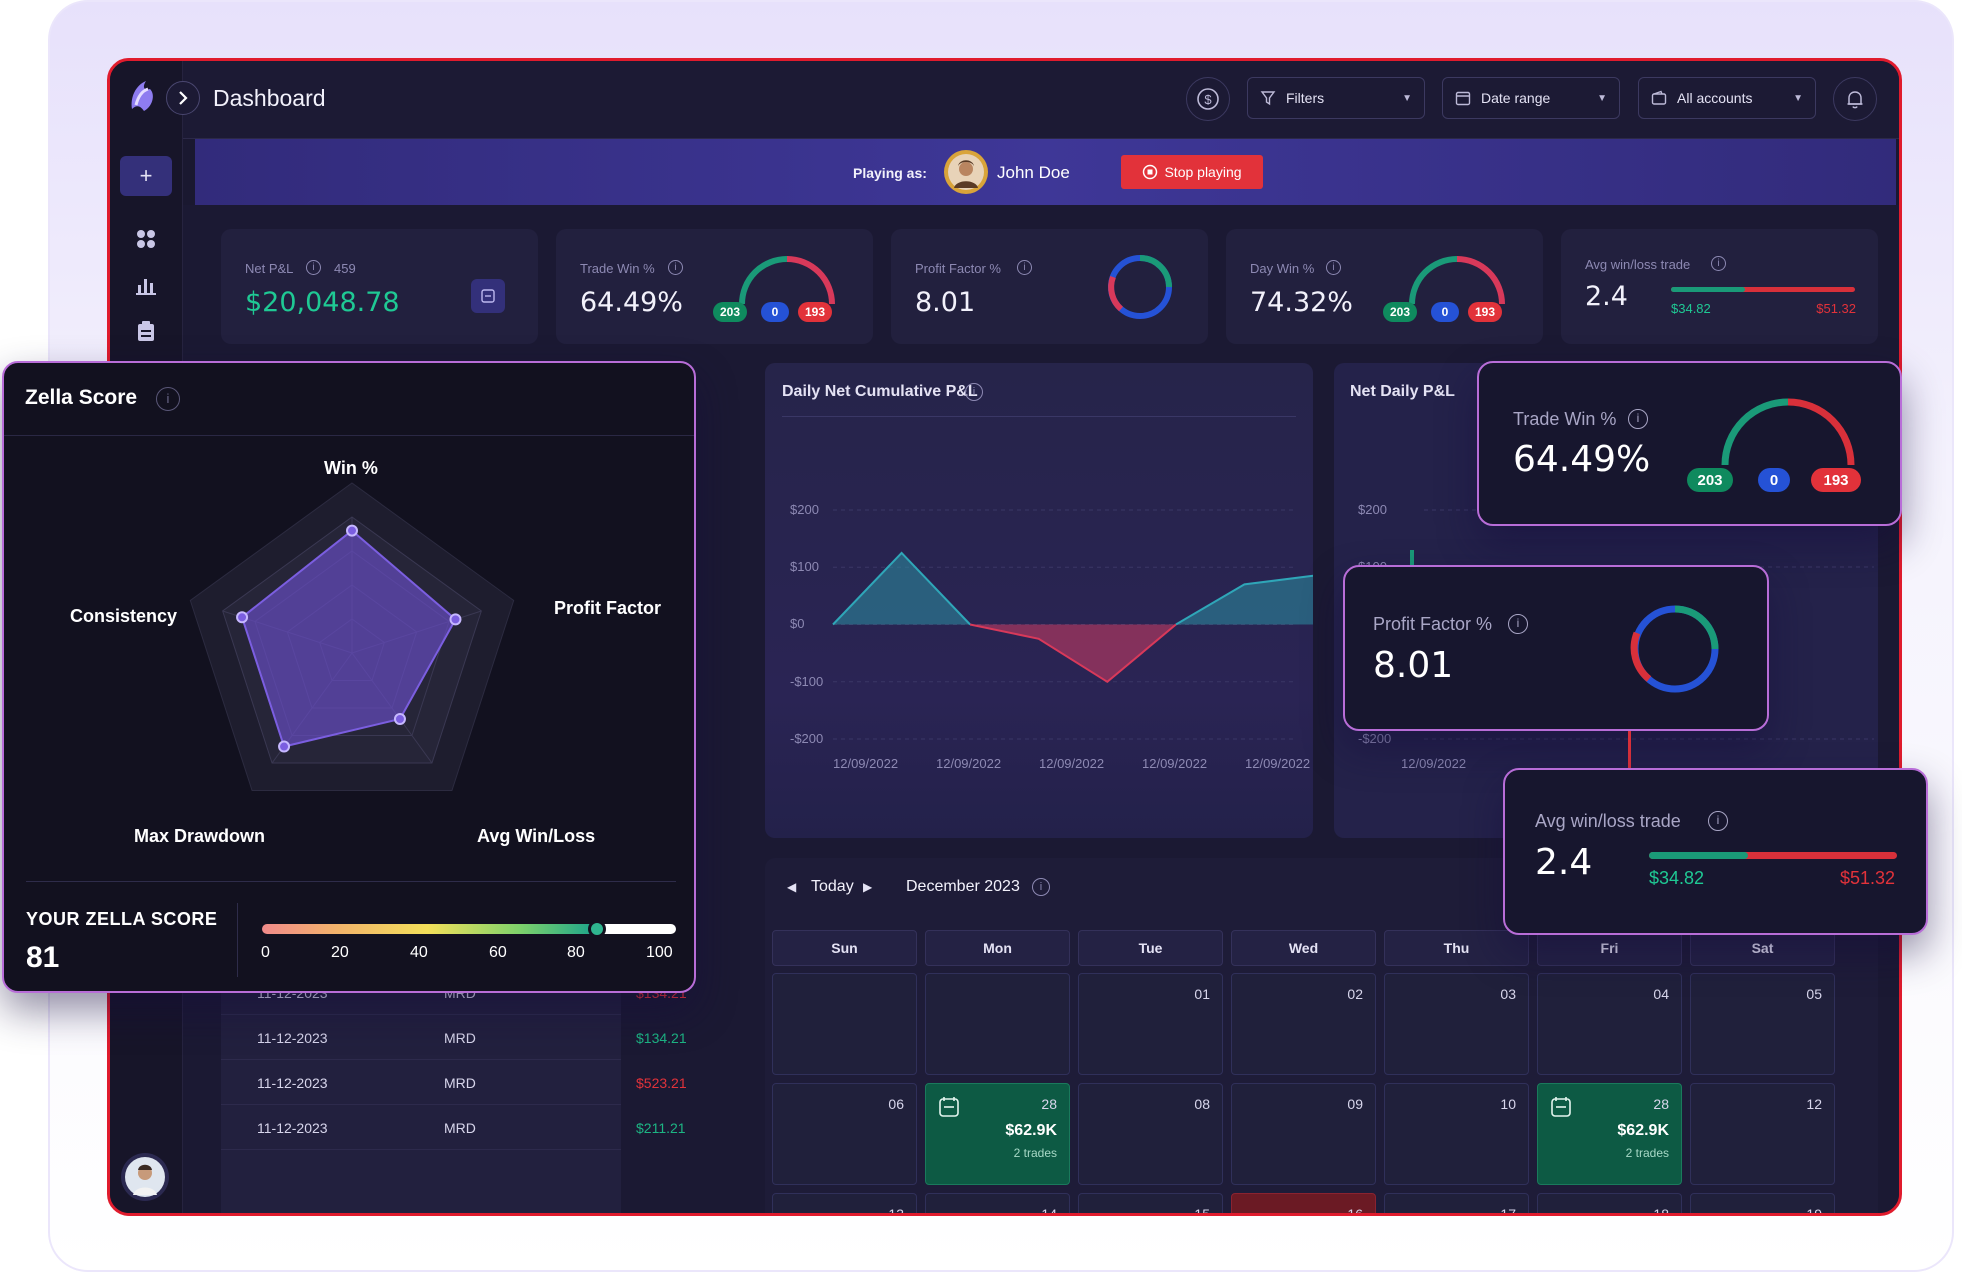 This screenshot has width=1962, height=1272. Describe the element at coordinates (1606, 296) in the screenshot. I see `avg-win-loss-value: 2.4` at that location.